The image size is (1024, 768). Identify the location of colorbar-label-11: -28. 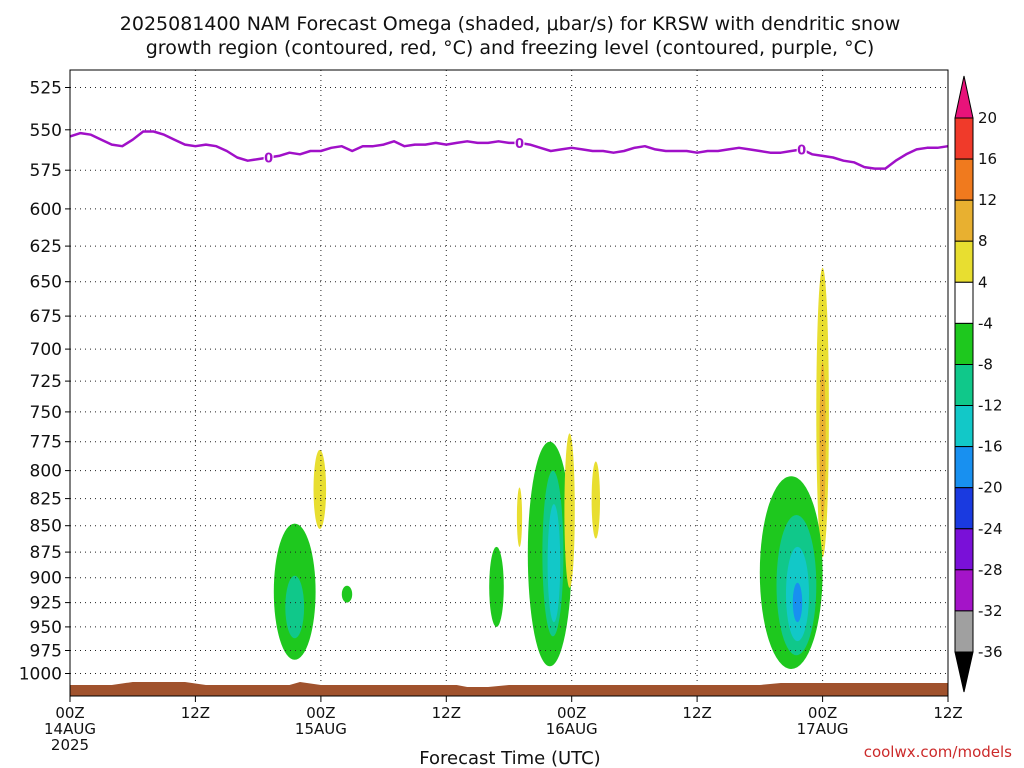
(990, 570).